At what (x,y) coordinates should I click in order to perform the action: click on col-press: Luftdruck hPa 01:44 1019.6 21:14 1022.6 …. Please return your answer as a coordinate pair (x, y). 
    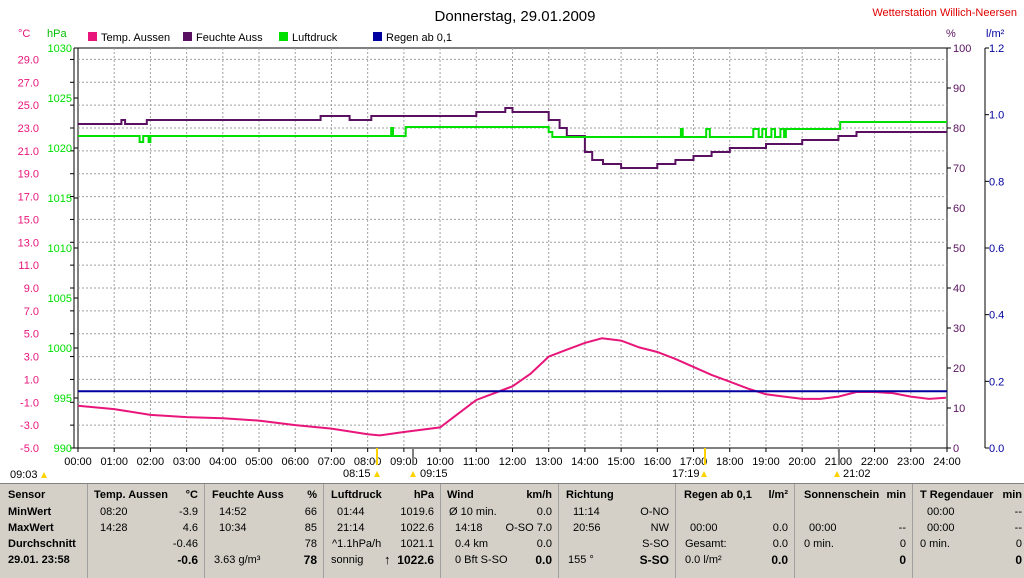
    Looking at the image, I should click on (382, 531).